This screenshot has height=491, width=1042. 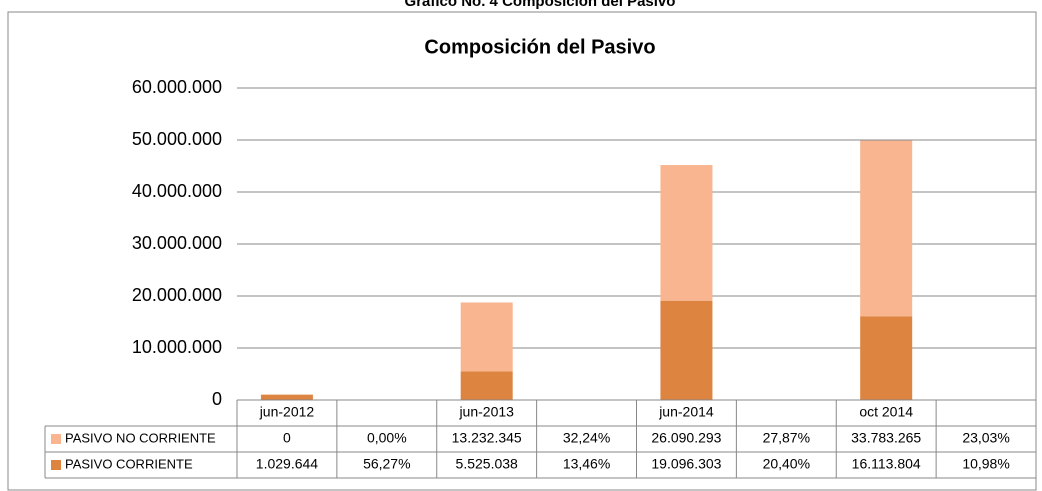 What do you see at coordinates (217, 399) in the screenshot?
I see `y-tick-label: 0` at bounding box center [217, 399].